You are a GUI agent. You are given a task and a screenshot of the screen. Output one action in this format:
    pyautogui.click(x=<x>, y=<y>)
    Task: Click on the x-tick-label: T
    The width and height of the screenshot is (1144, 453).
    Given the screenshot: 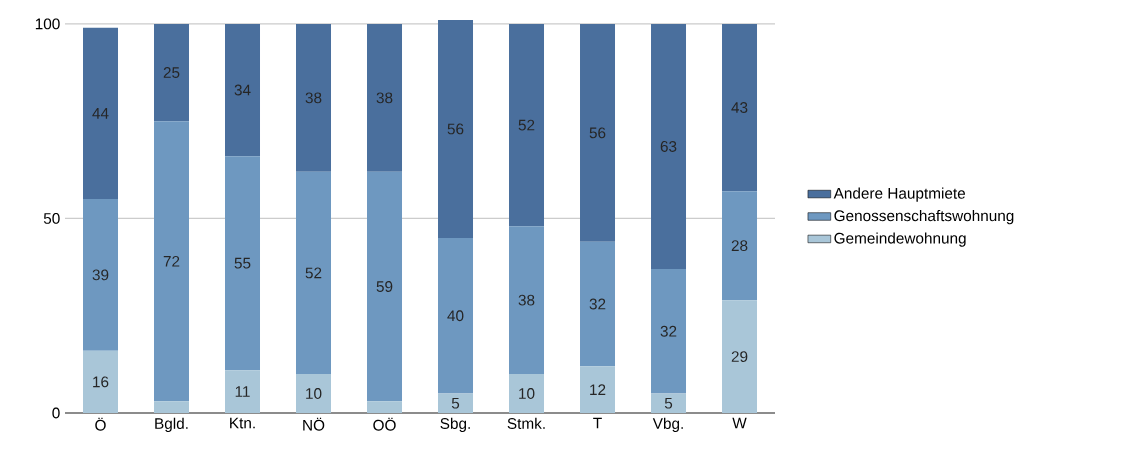 What is the action you would take?
    pyautogui.click(x=597, y=423)
    